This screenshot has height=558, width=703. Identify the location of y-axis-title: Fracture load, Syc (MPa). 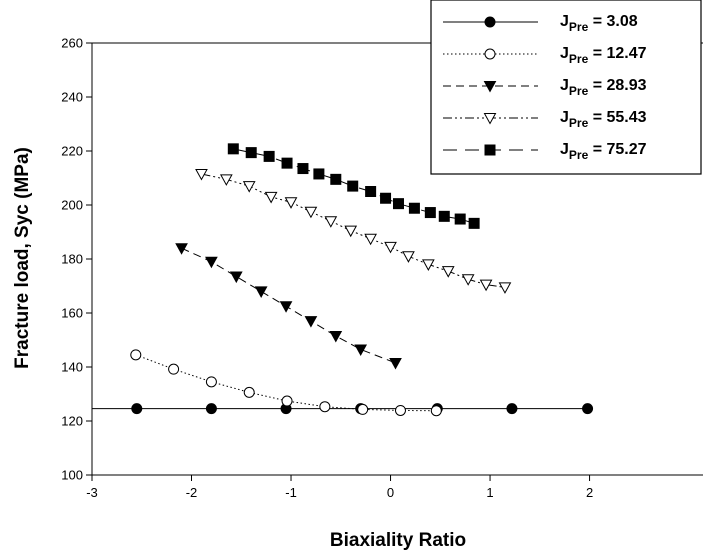
(22, 258).